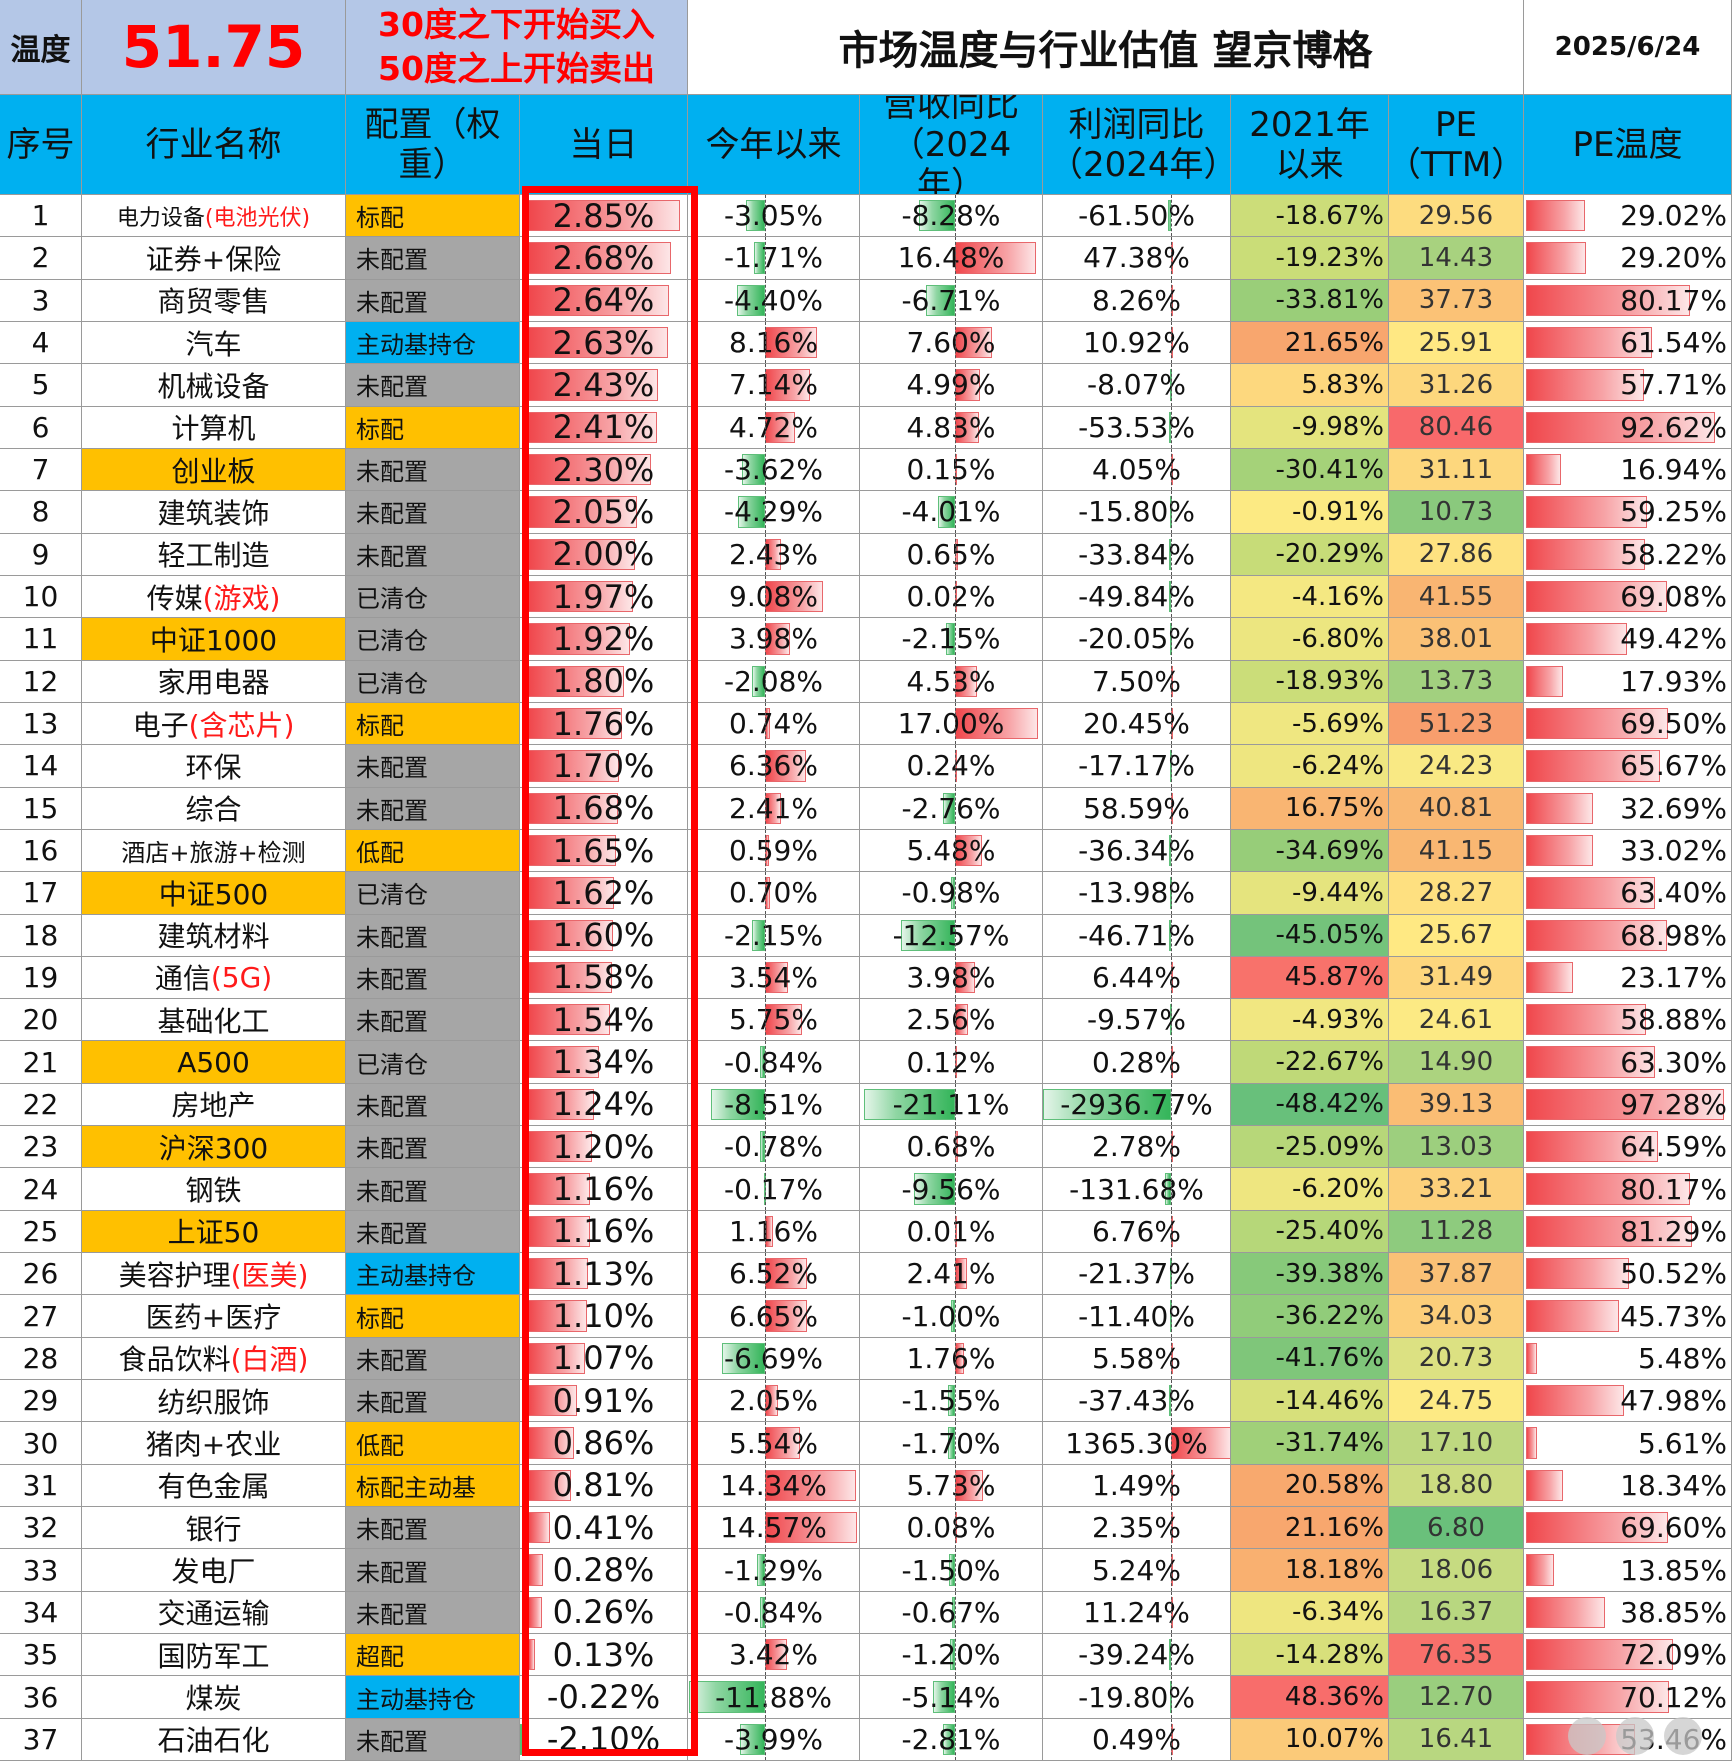  What do you see at coordinates (1136, 1020) in the screenshot?
I see `profit-value: -9.57%` at bounding box center [1136, 1020].